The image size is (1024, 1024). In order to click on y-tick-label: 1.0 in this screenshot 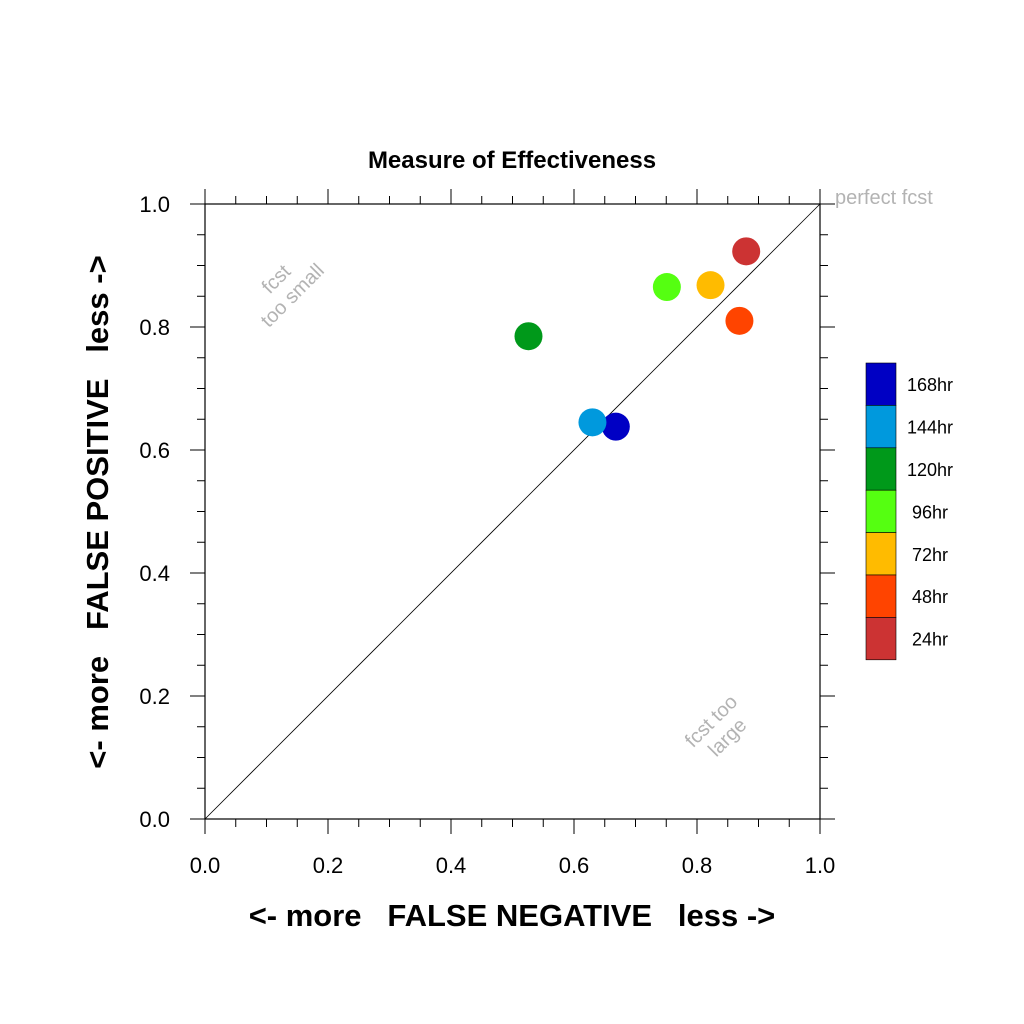, I will do `click(154, 204)`.